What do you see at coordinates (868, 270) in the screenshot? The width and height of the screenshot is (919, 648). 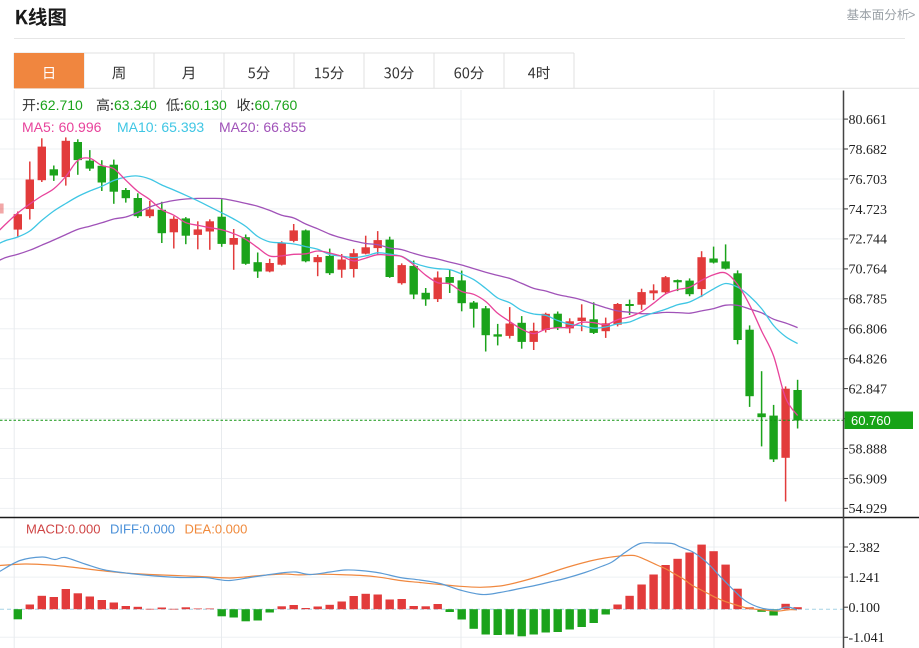 I see `svg-text: 70.764` at bounding box center [868, 270].